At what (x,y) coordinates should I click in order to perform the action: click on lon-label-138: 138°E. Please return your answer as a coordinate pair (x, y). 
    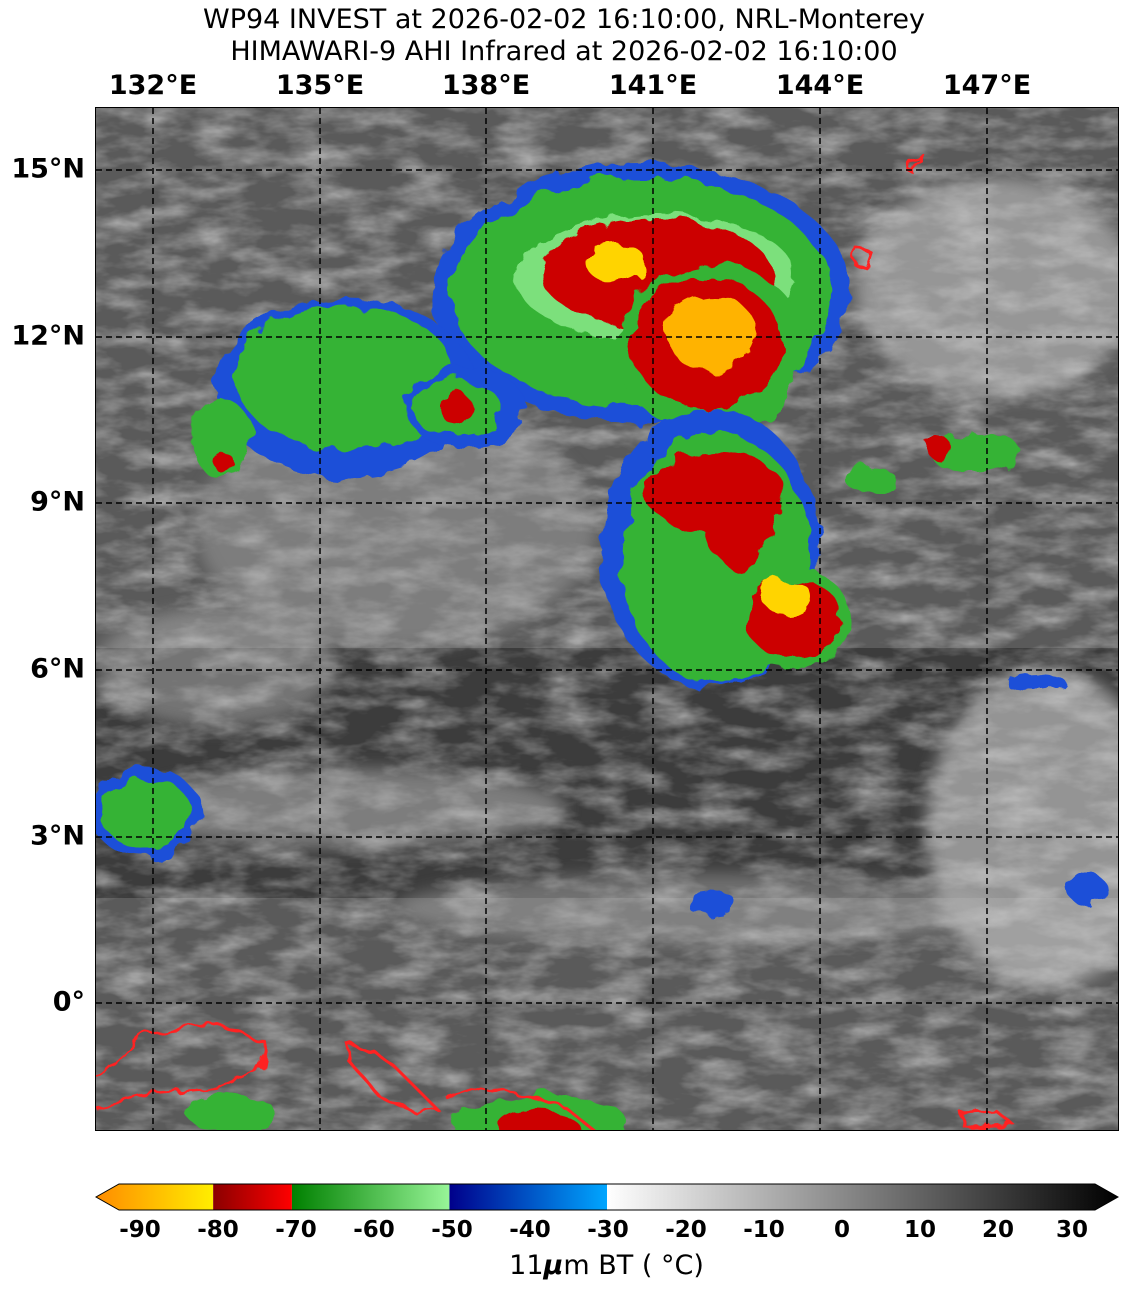
    Looking at the image, I should click on (486, 85).